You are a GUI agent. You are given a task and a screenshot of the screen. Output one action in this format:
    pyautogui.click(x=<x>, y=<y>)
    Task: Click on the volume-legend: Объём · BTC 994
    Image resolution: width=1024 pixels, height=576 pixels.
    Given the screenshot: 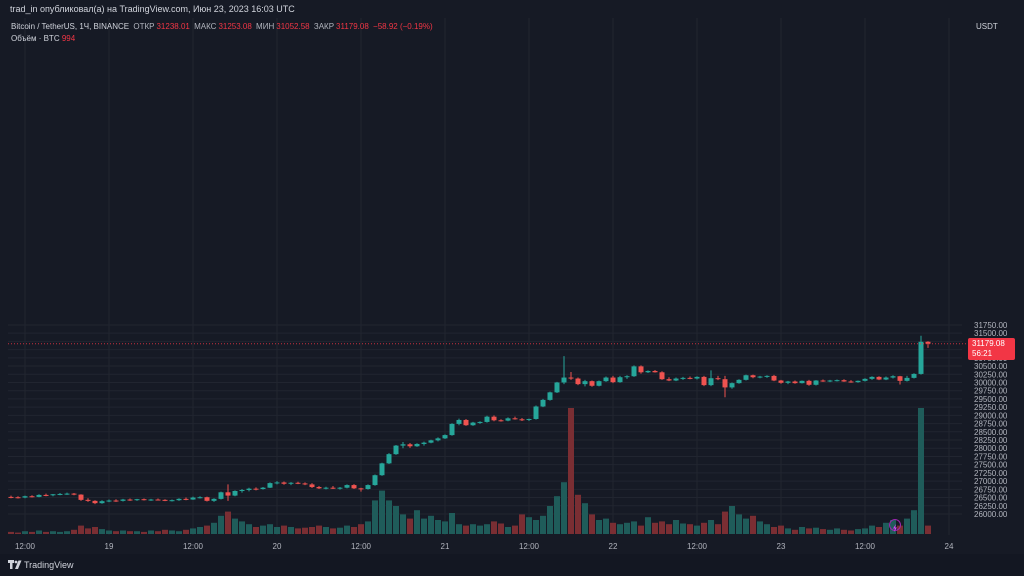 What is the action you would take?
    pyautogui.click(x=43, y=38)
    